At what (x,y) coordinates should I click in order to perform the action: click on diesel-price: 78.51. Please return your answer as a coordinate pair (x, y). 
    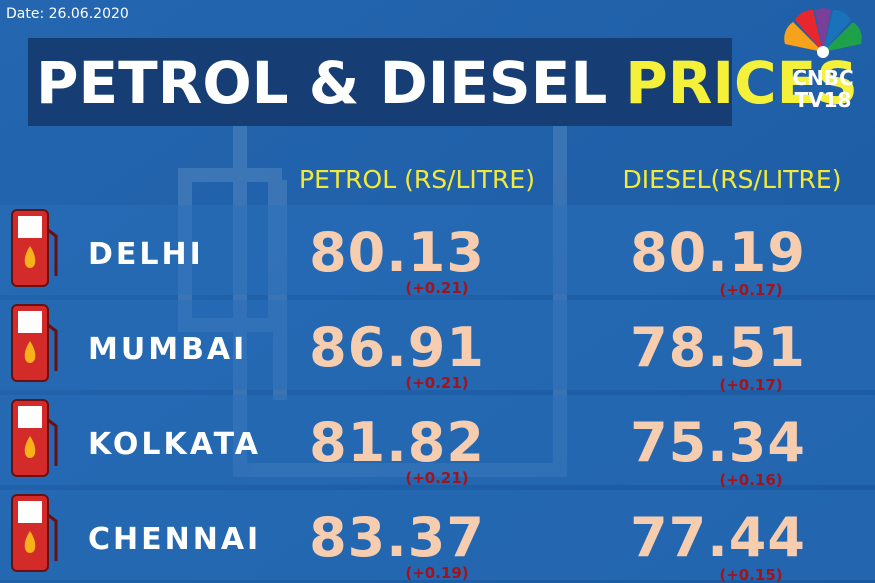
    Looking at the image, I should click on (718, 347).